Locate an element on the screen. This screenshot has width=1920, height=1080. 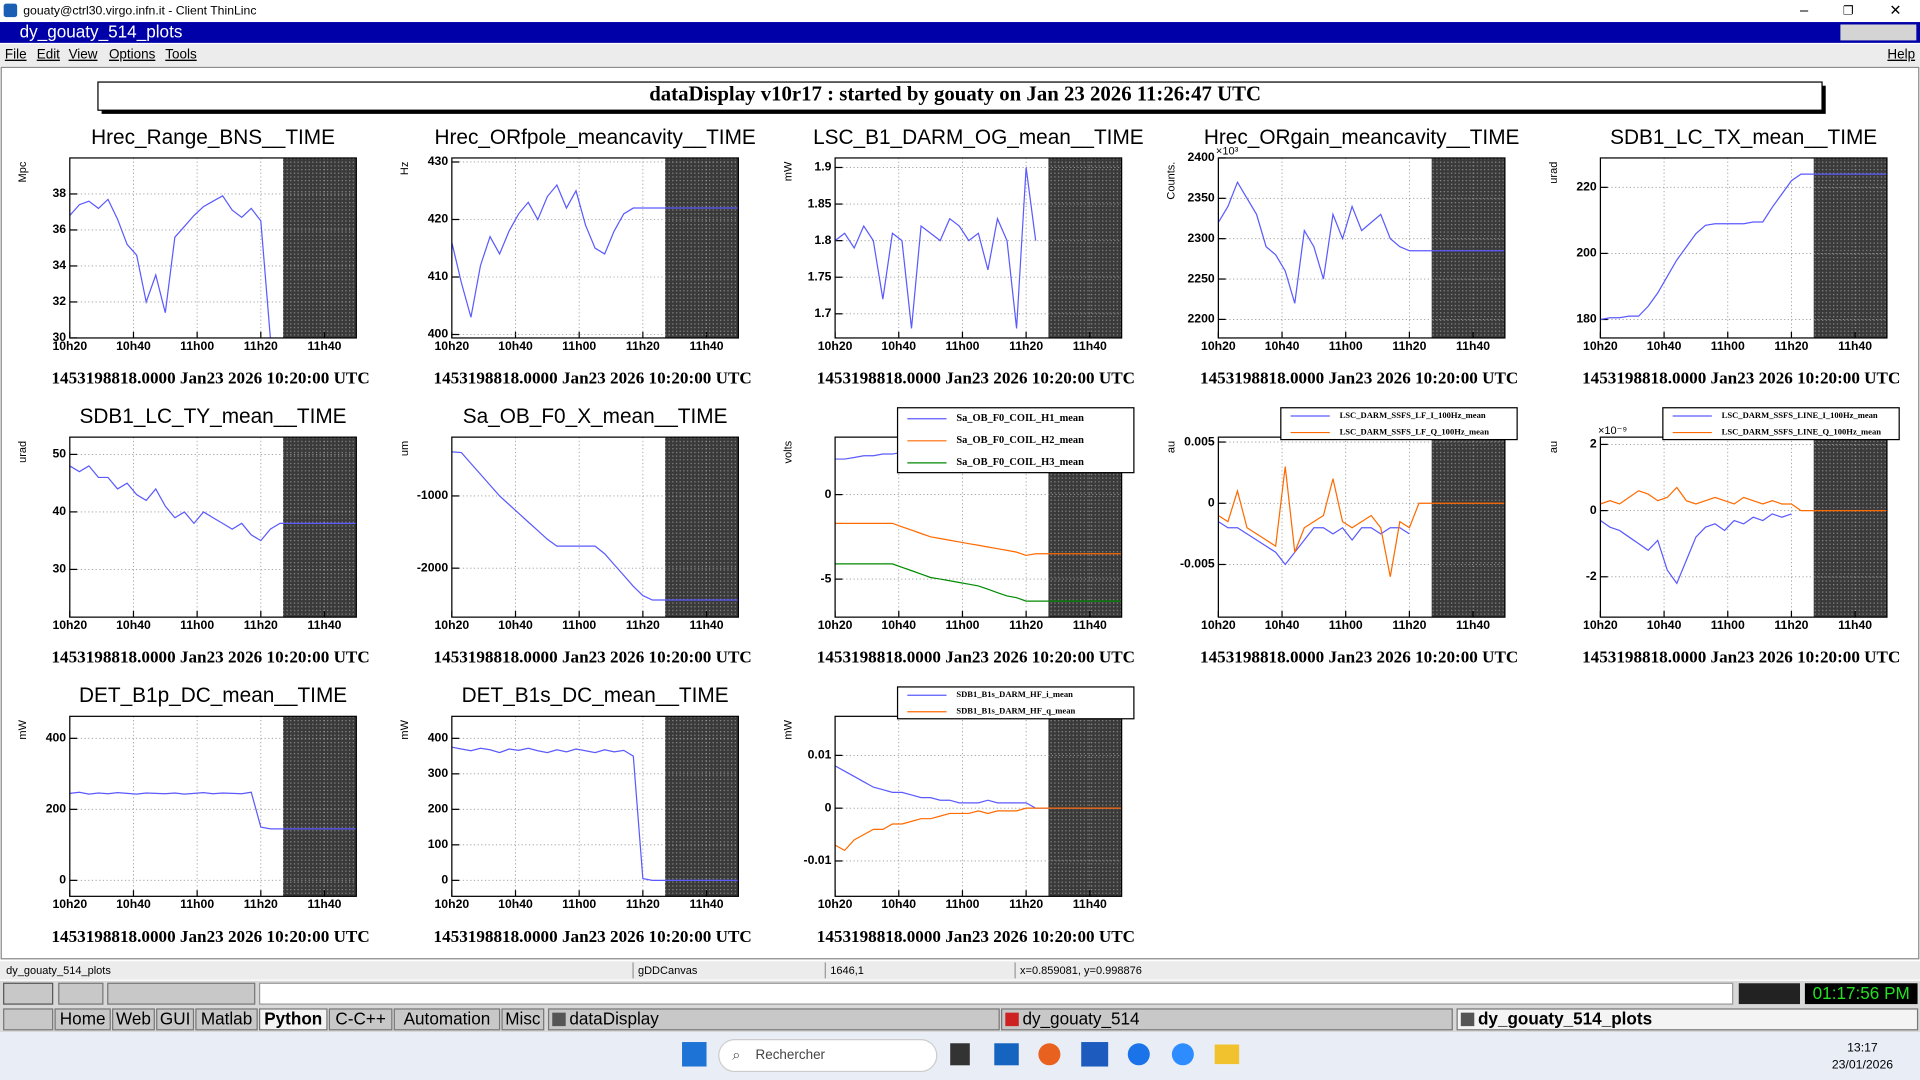
task-label: Matlab is located at coordinates (226, 1019).